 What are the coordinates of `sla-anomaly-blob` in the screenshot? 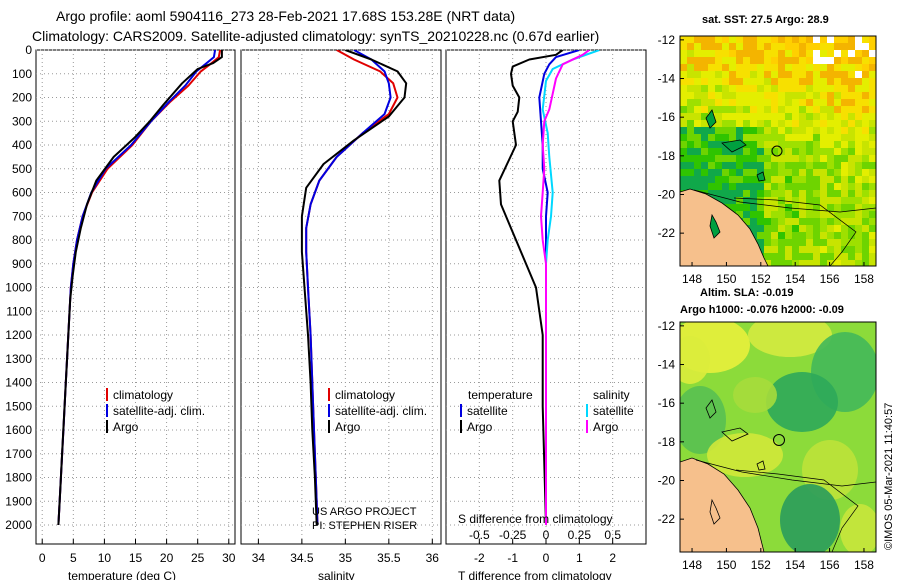 It's located at (802, 402).